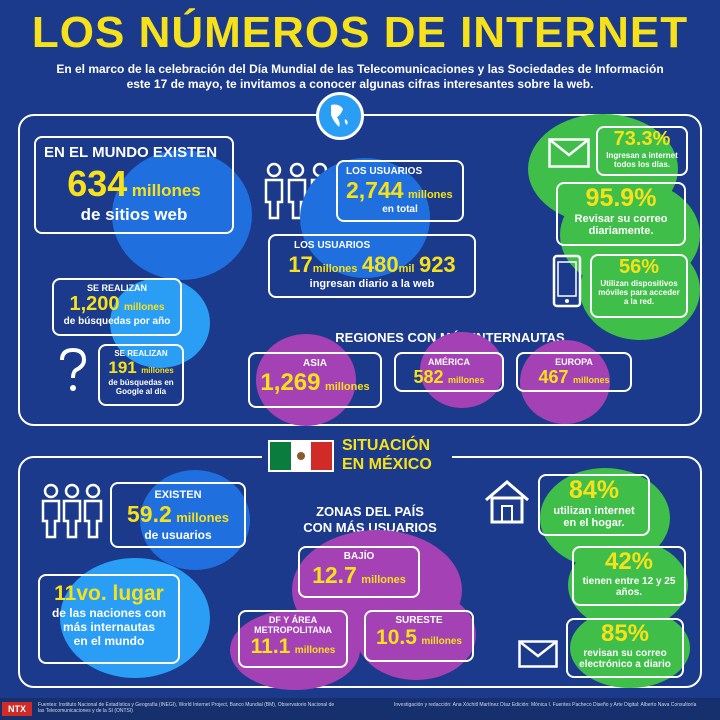 This screenshot has width=720, height=720. Describe the element at coordinates (591, 380) in the screenshot. I see `region-unit-europe: millones` at that location.